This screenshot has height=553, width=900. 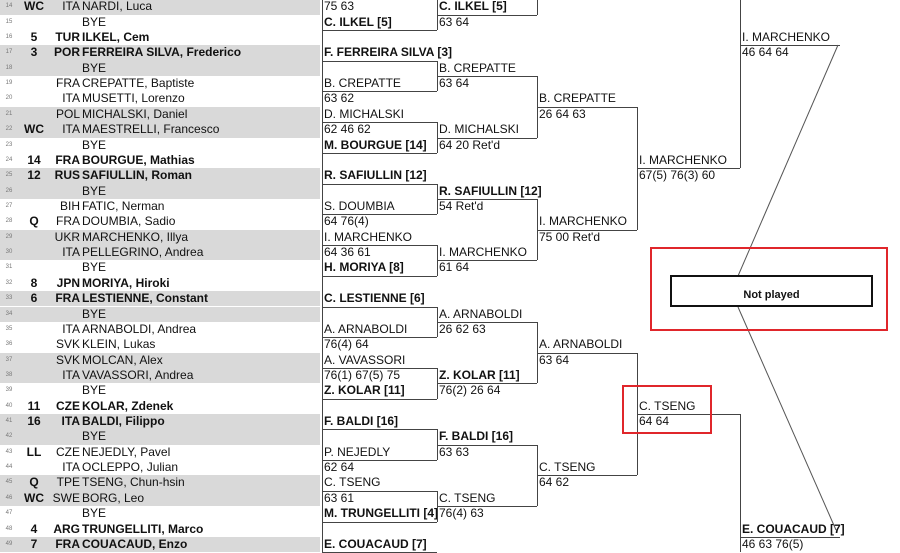 I want to click on diagonal-connector-top, so click(x=788, y=160).